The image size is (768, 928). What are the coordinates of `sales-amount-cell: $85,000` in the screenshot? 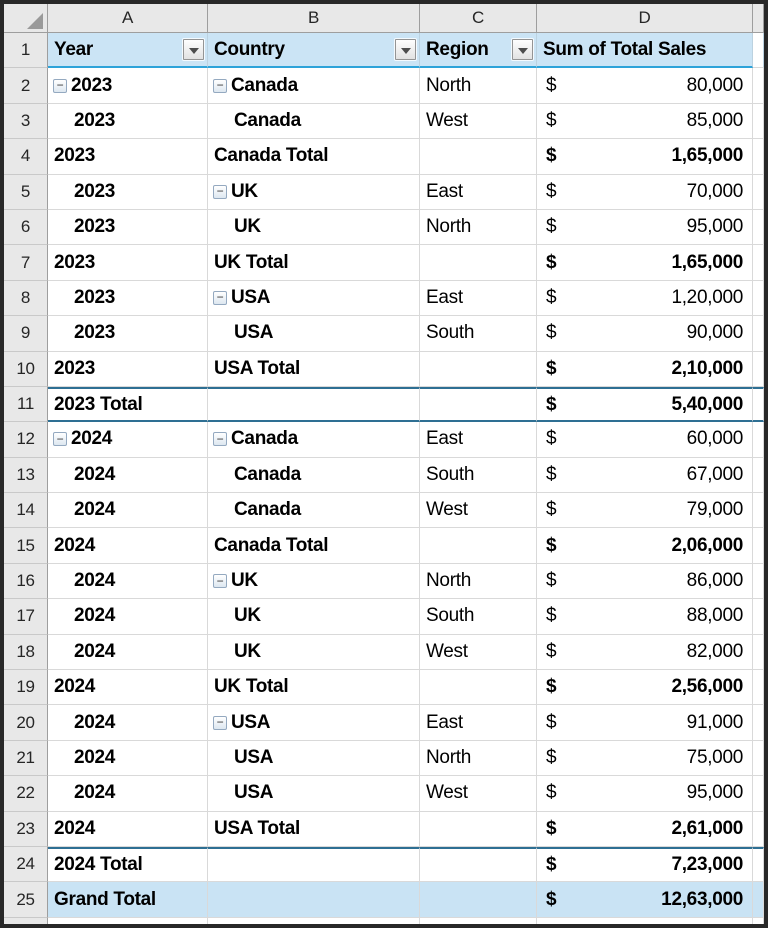 It's located at (645, 121).